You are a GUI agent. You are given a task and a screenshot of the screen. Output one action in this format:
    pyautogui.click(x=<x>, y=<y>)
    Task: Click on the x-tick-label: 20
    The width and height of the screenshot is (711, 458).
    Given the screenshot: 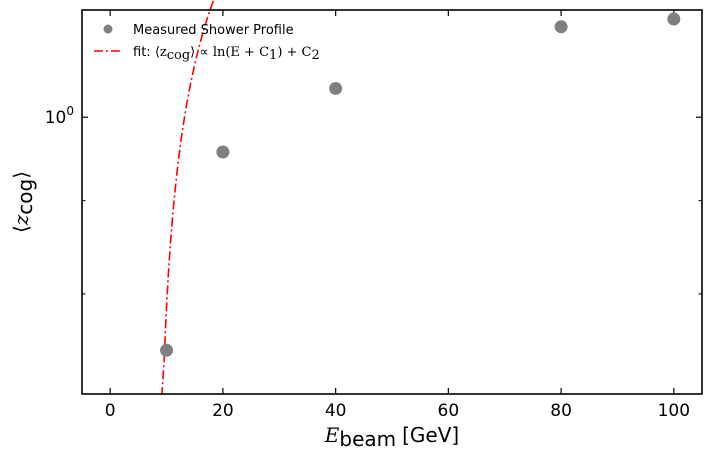 What is the action you would take?
    pyautogui.click(x=223, y=411)
    